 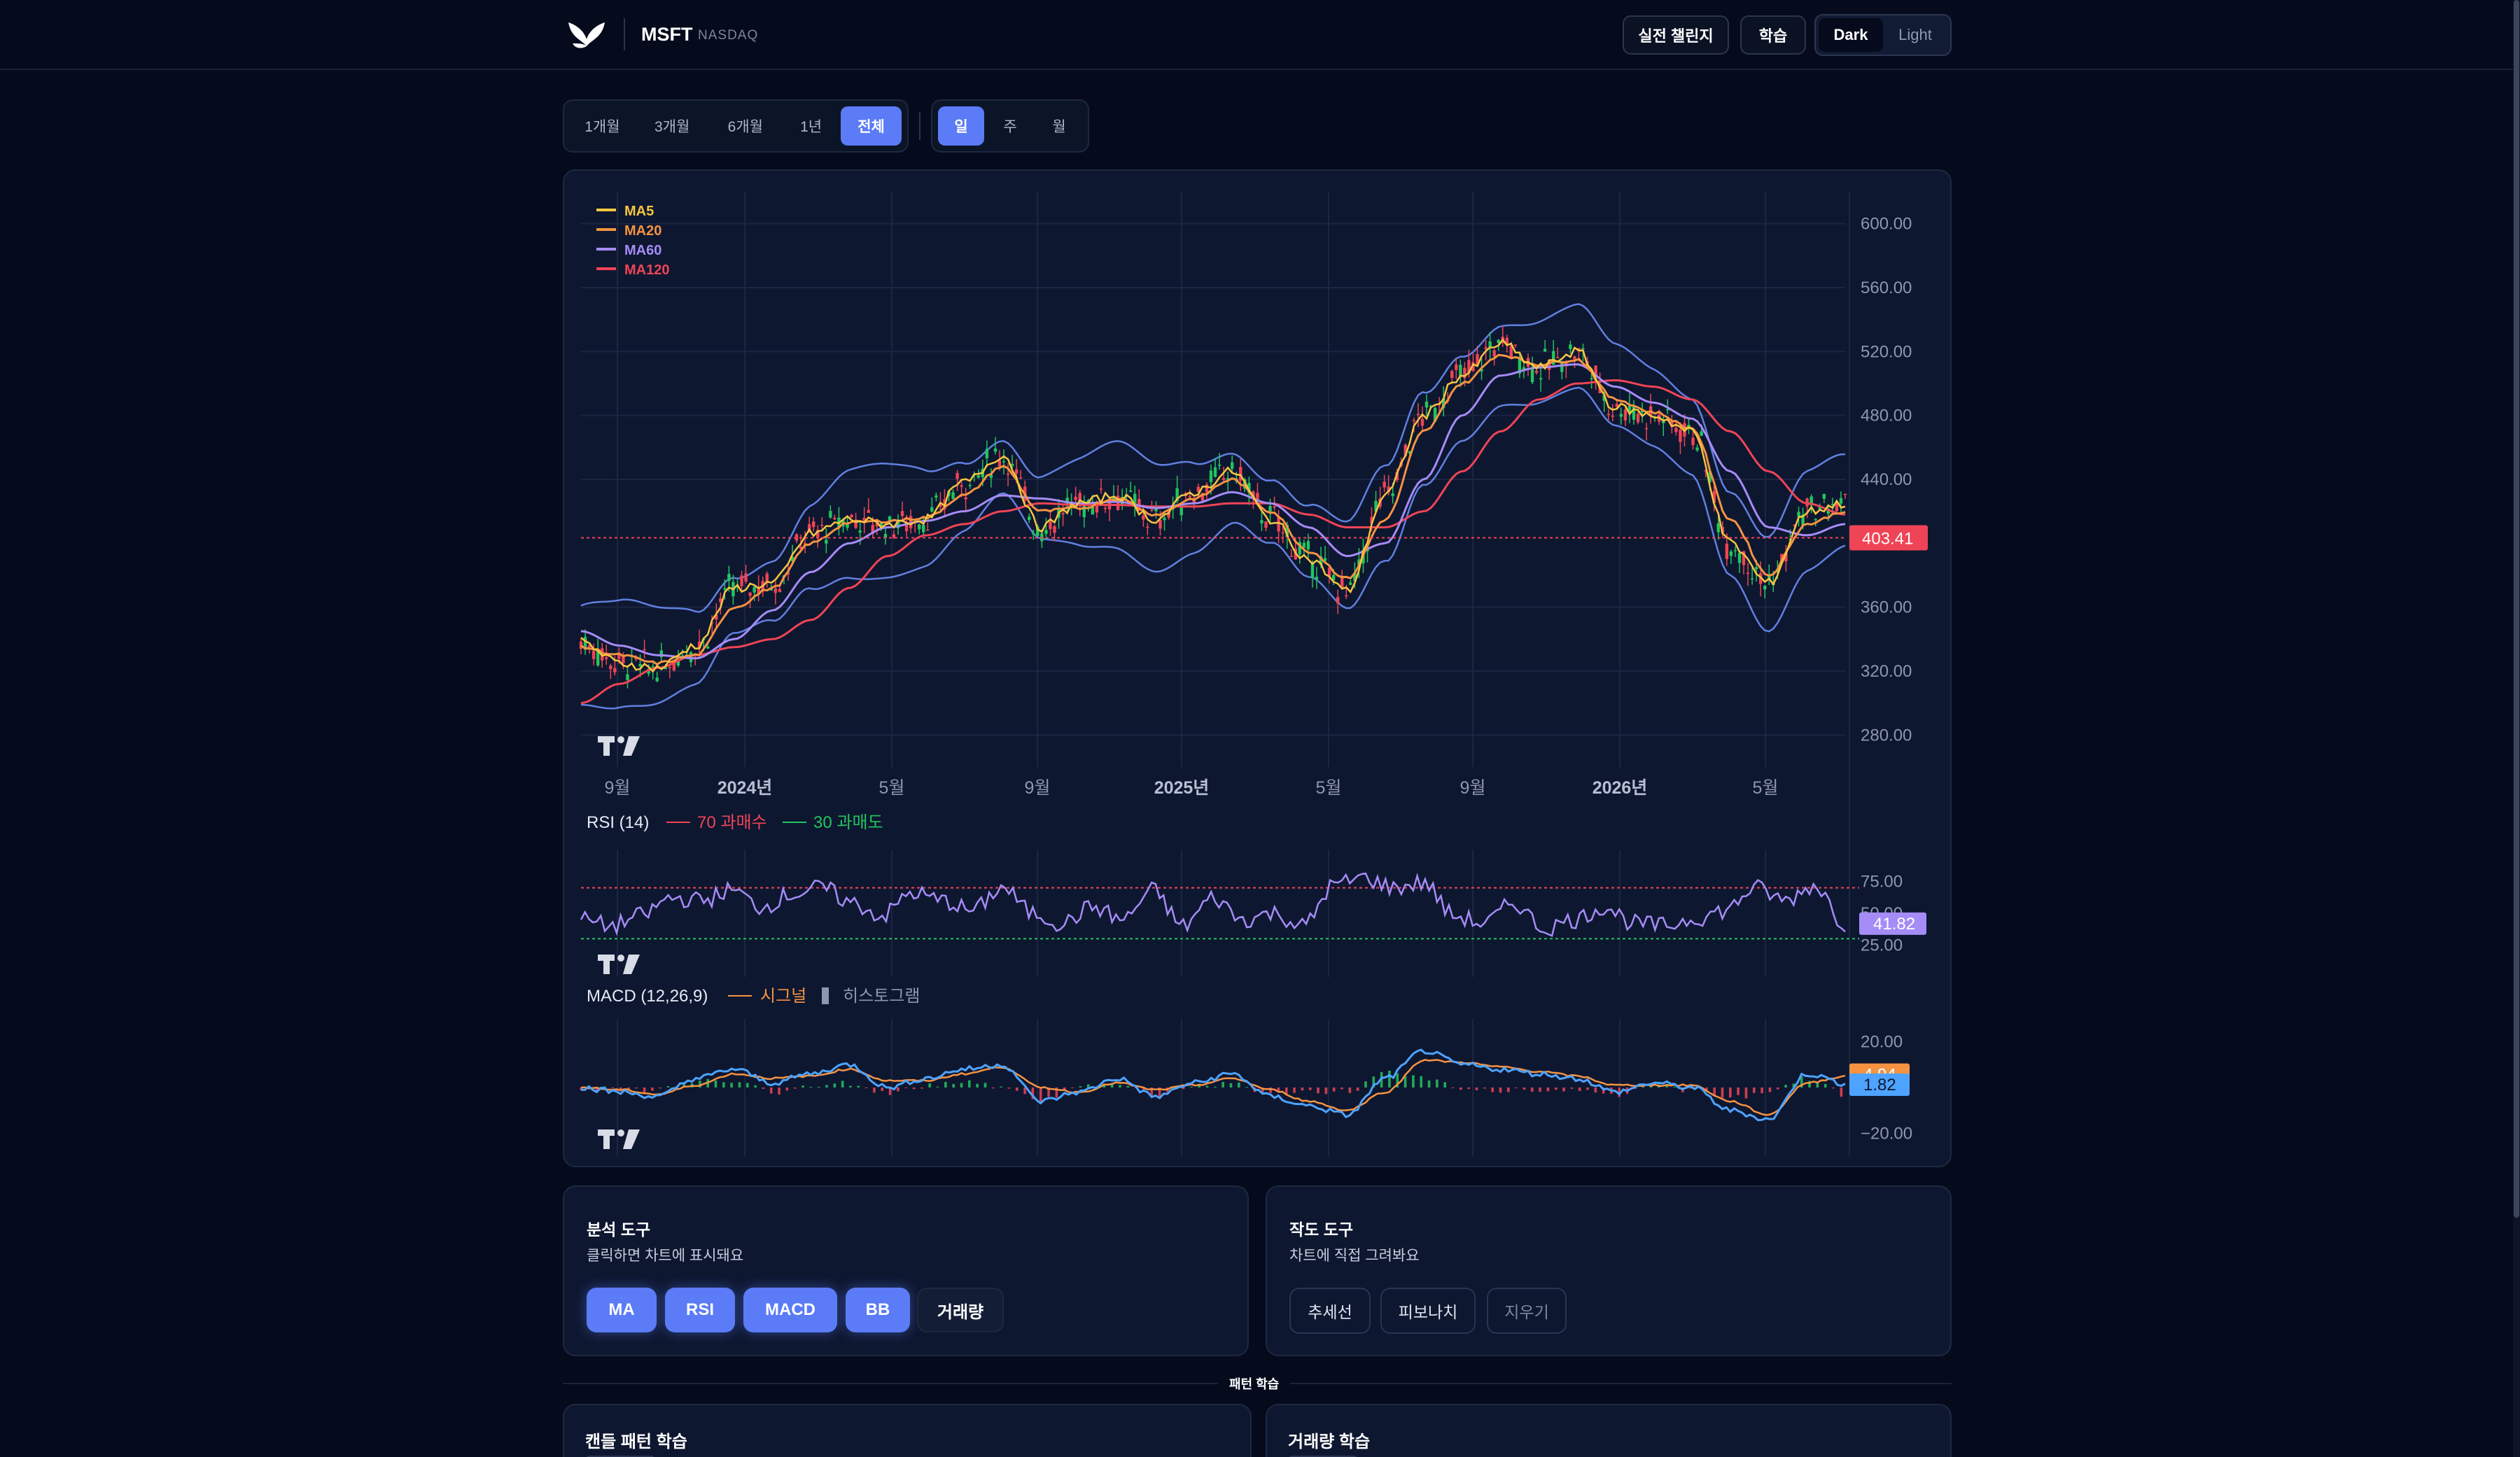 I want to click on volume-learning-subtitle, so click(x=1323, y=1456).